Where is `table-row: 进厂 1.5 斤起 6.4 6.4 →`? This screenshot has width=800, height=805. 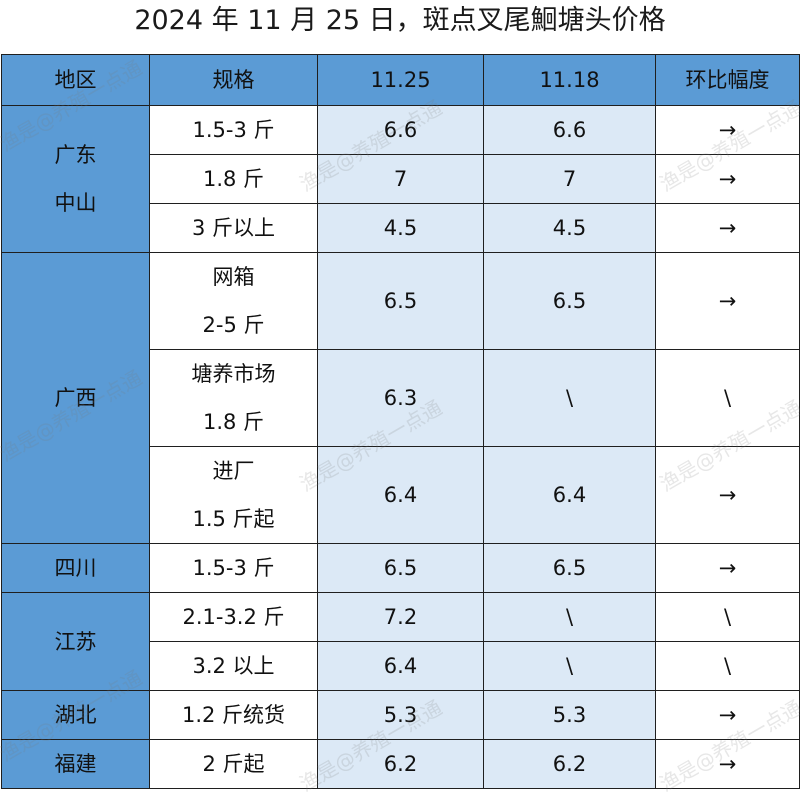
table-row: 进厂 1.5 斤起 6.4 6.4 → is located at coordinates (401, 495).